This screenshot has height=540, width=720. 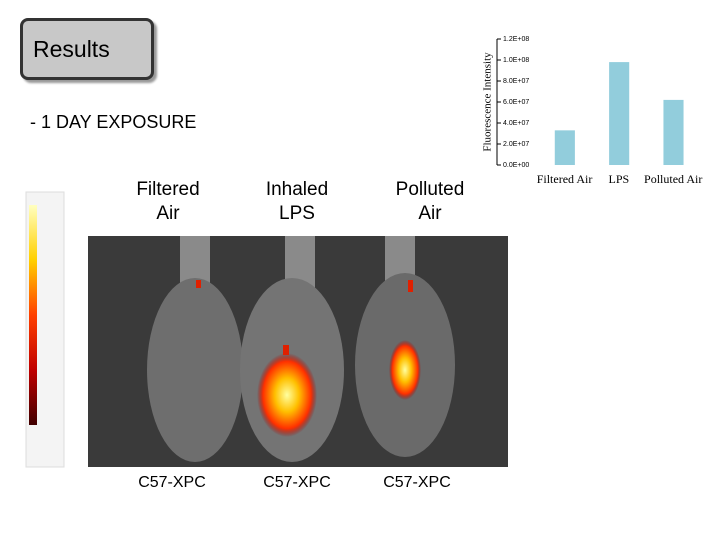 I want to click on group-label: Polluted Air, so click(x=430, y=201).